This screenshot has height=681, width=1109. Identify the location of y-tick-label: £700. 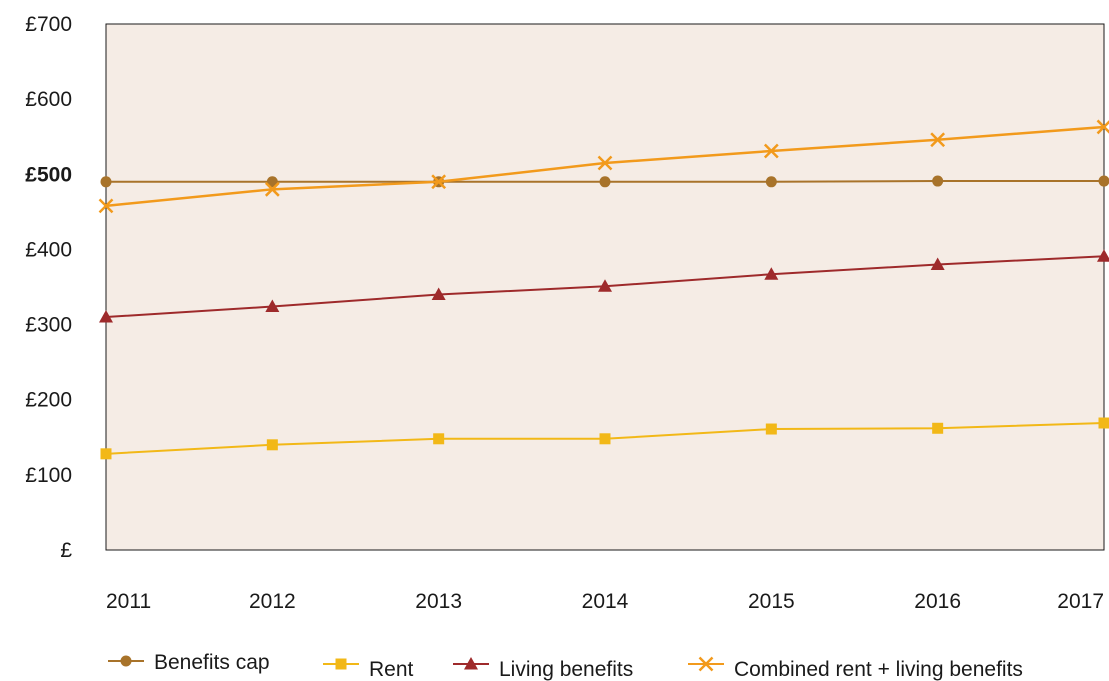
(48, 24).